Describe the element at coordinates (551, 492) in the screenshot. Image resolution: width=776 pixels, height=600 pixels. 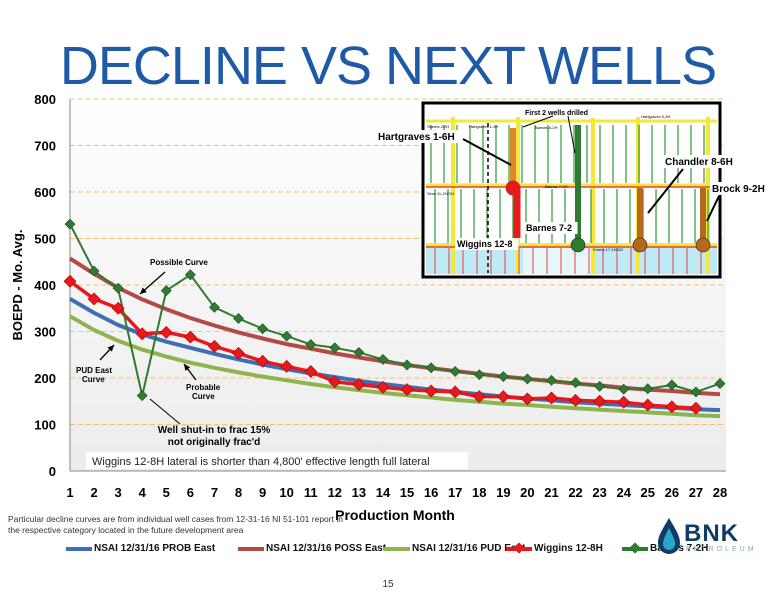
I see `x-tick-label: 21` at that location.